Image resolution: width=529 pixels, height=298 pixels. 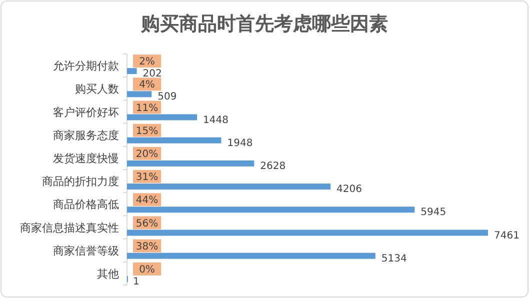 I want to click on annotation: 15%, so click(x=147, y=131).